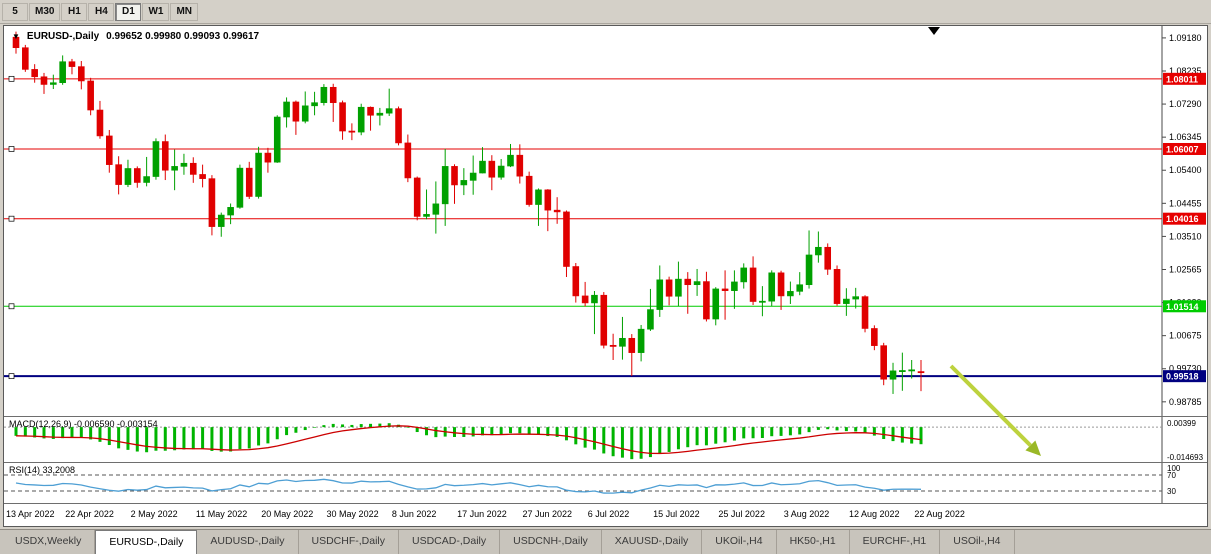 The image size is (1211, 554). Describe the element at coordinates (1185, 104) in the screenshot. I see `svg-text: 1.07290` at that location.